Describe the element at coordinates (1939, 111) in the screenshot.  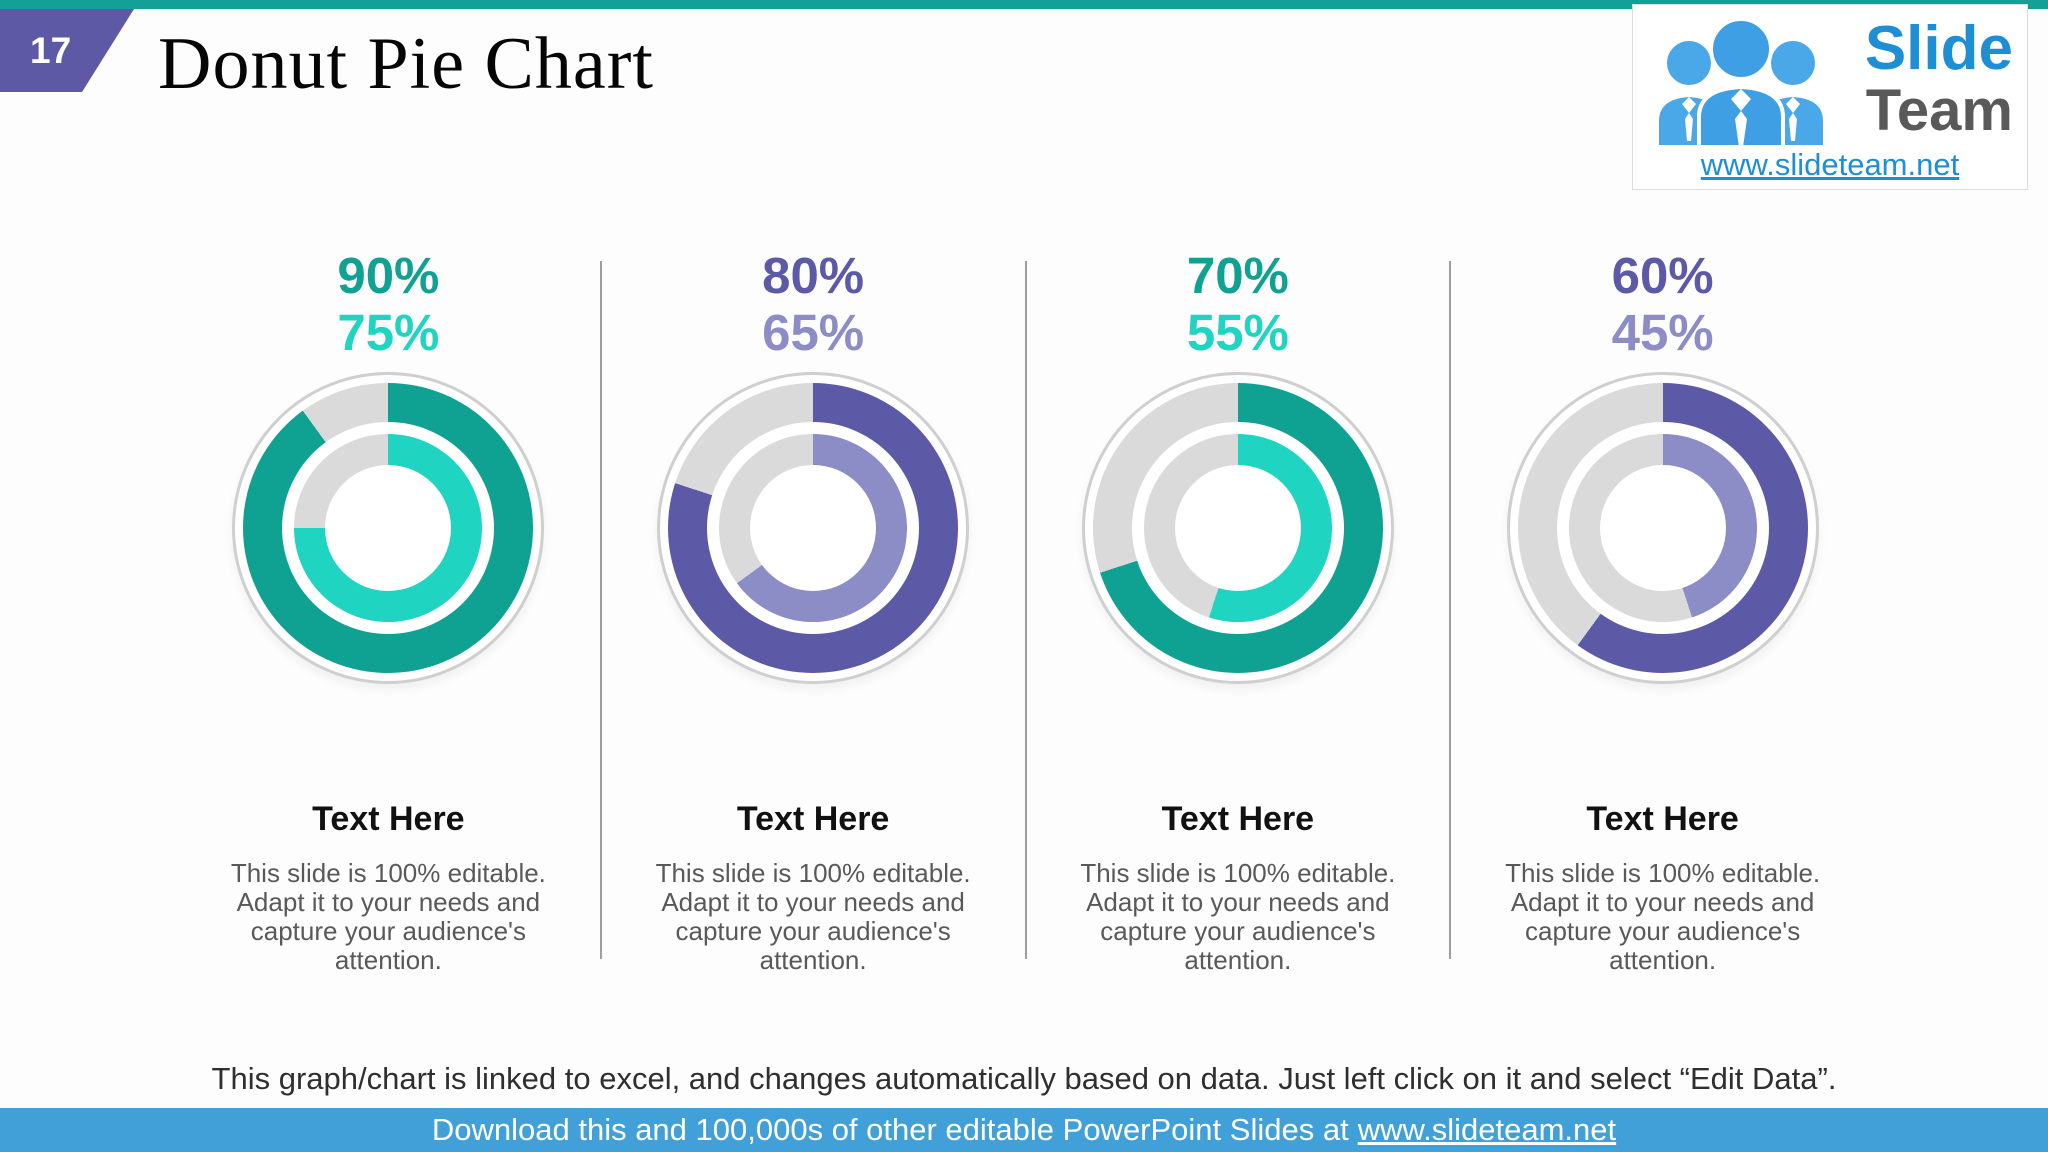
I see `brand-team: Team` at that location.